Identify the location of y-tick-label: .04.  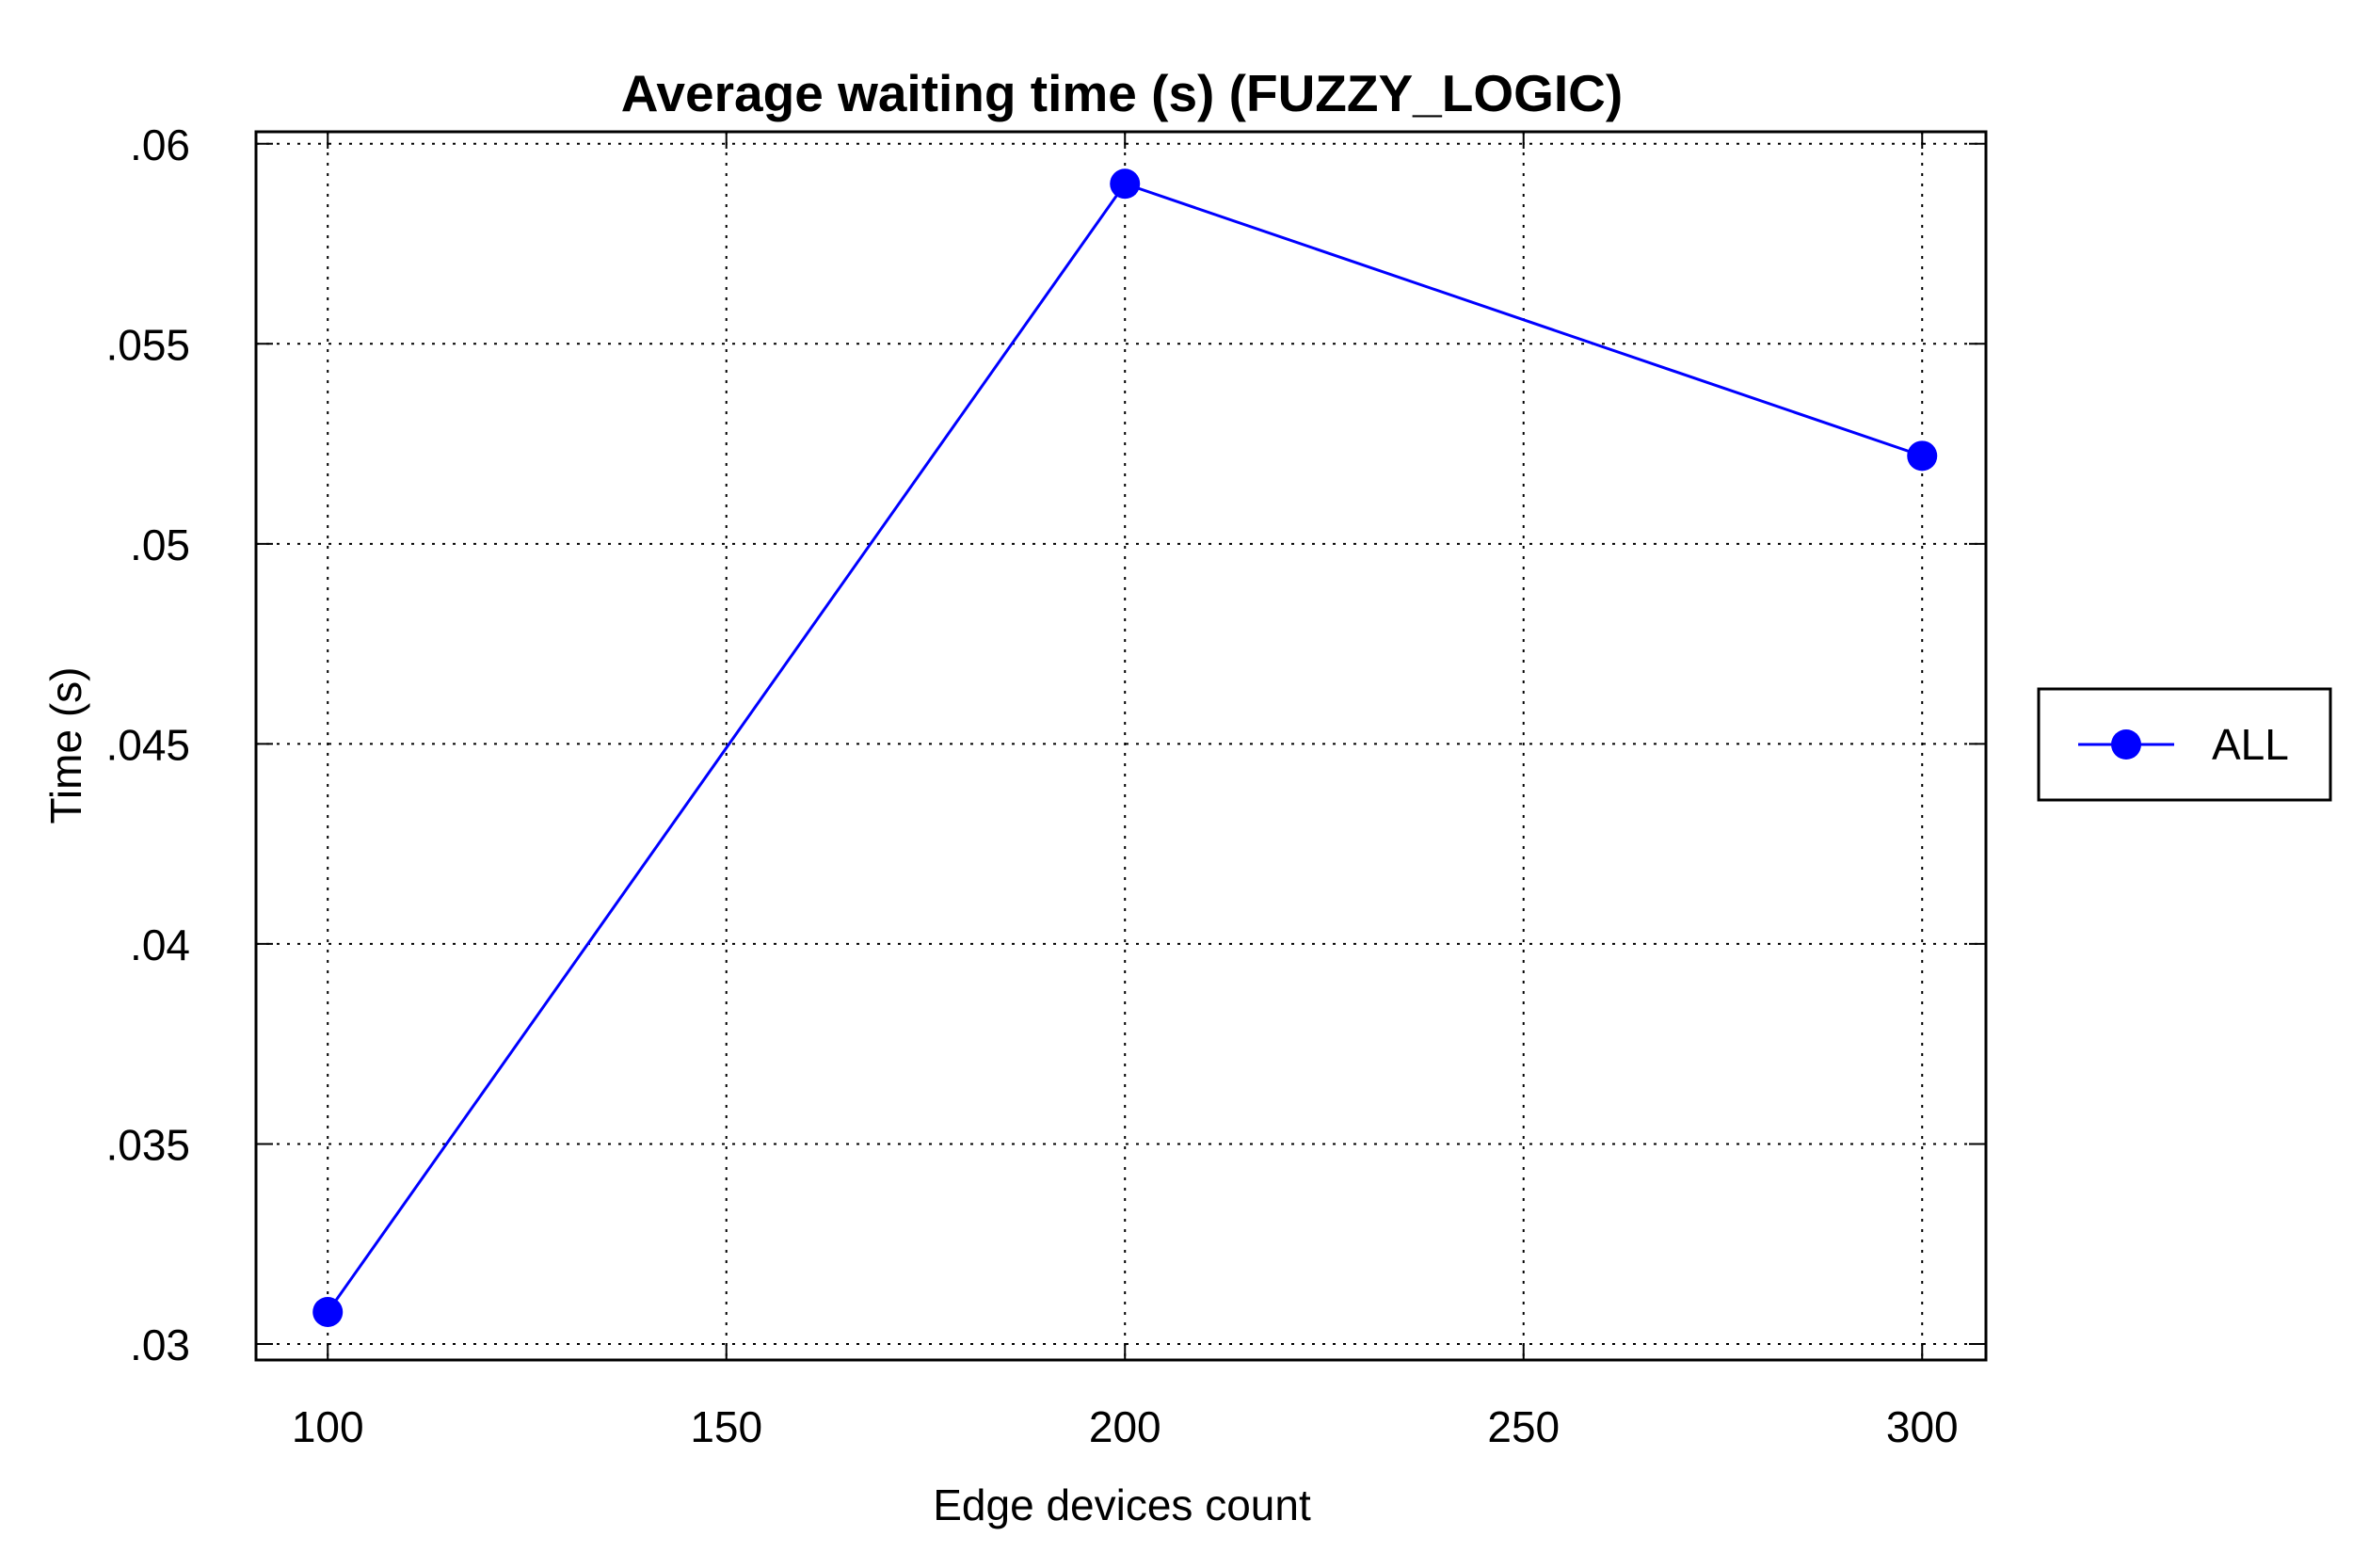
(160, 944).